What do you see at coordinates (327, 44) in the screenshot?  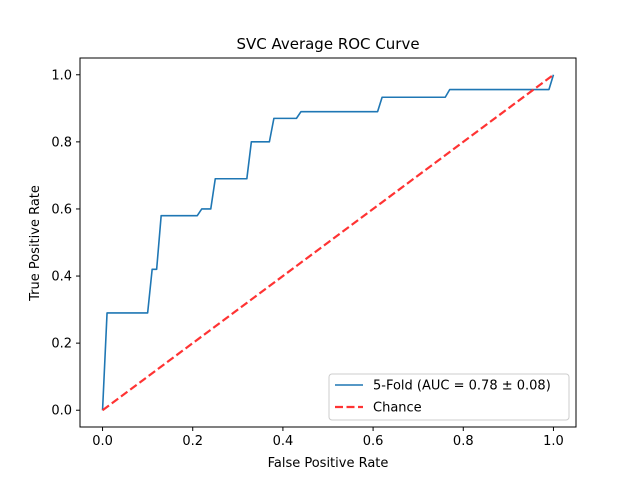 I see `chart-title: SVC Average ROC Curve` at bounding box center [327, 44].